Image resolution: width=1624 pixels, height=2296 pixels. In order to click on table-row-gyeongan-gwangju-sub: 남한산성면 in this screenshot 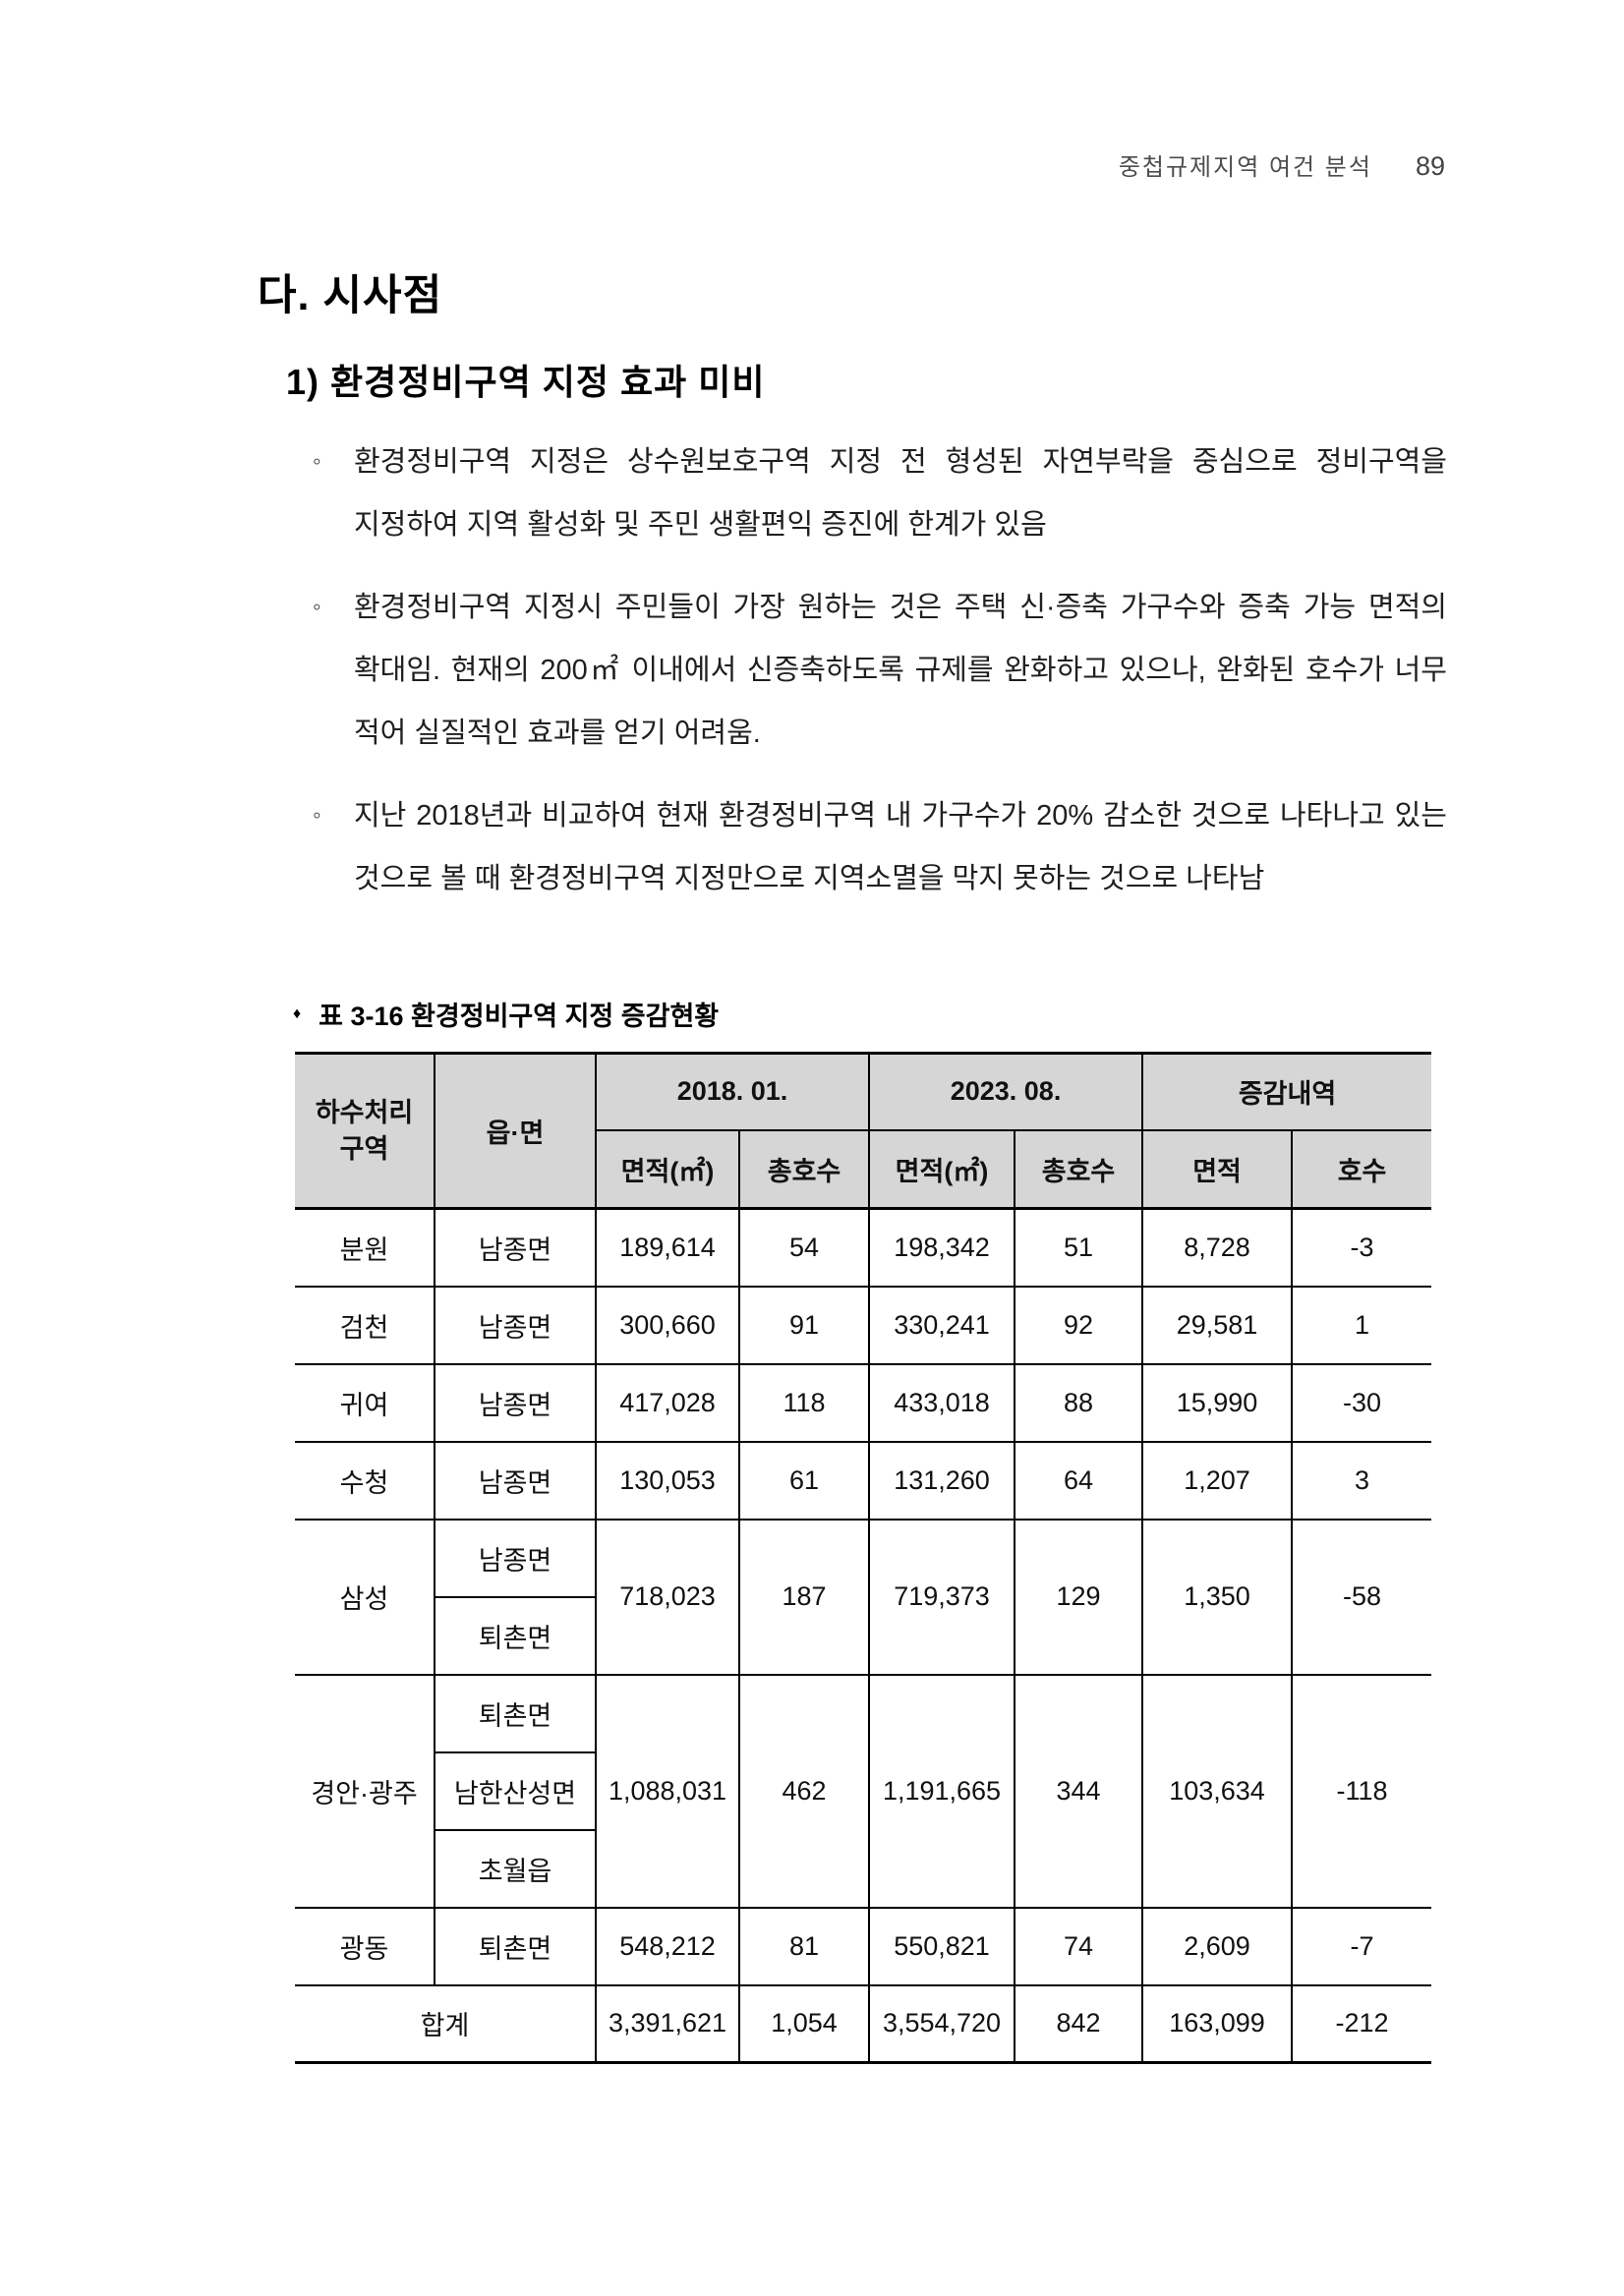, I will do `click(863, 1791)`.